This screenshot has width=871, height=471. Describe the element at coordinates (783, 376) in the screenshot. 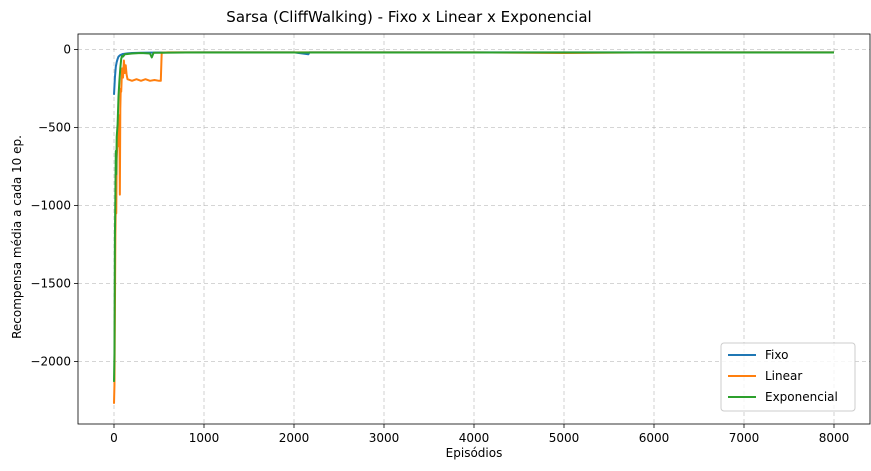

I see `legend-label: Linear` at that location.